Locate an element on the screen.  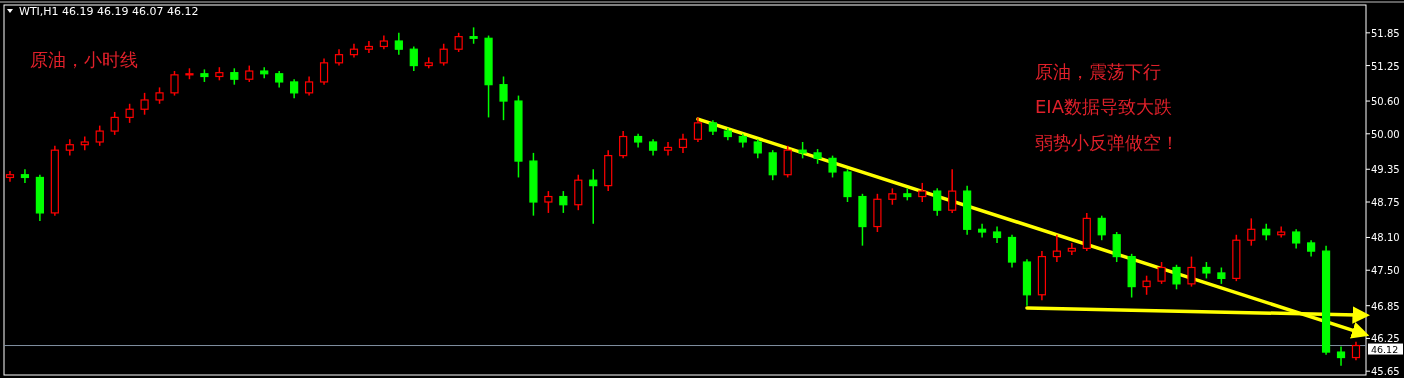
y-tick-label: 51.25 is located at coordinates (1385, 66).